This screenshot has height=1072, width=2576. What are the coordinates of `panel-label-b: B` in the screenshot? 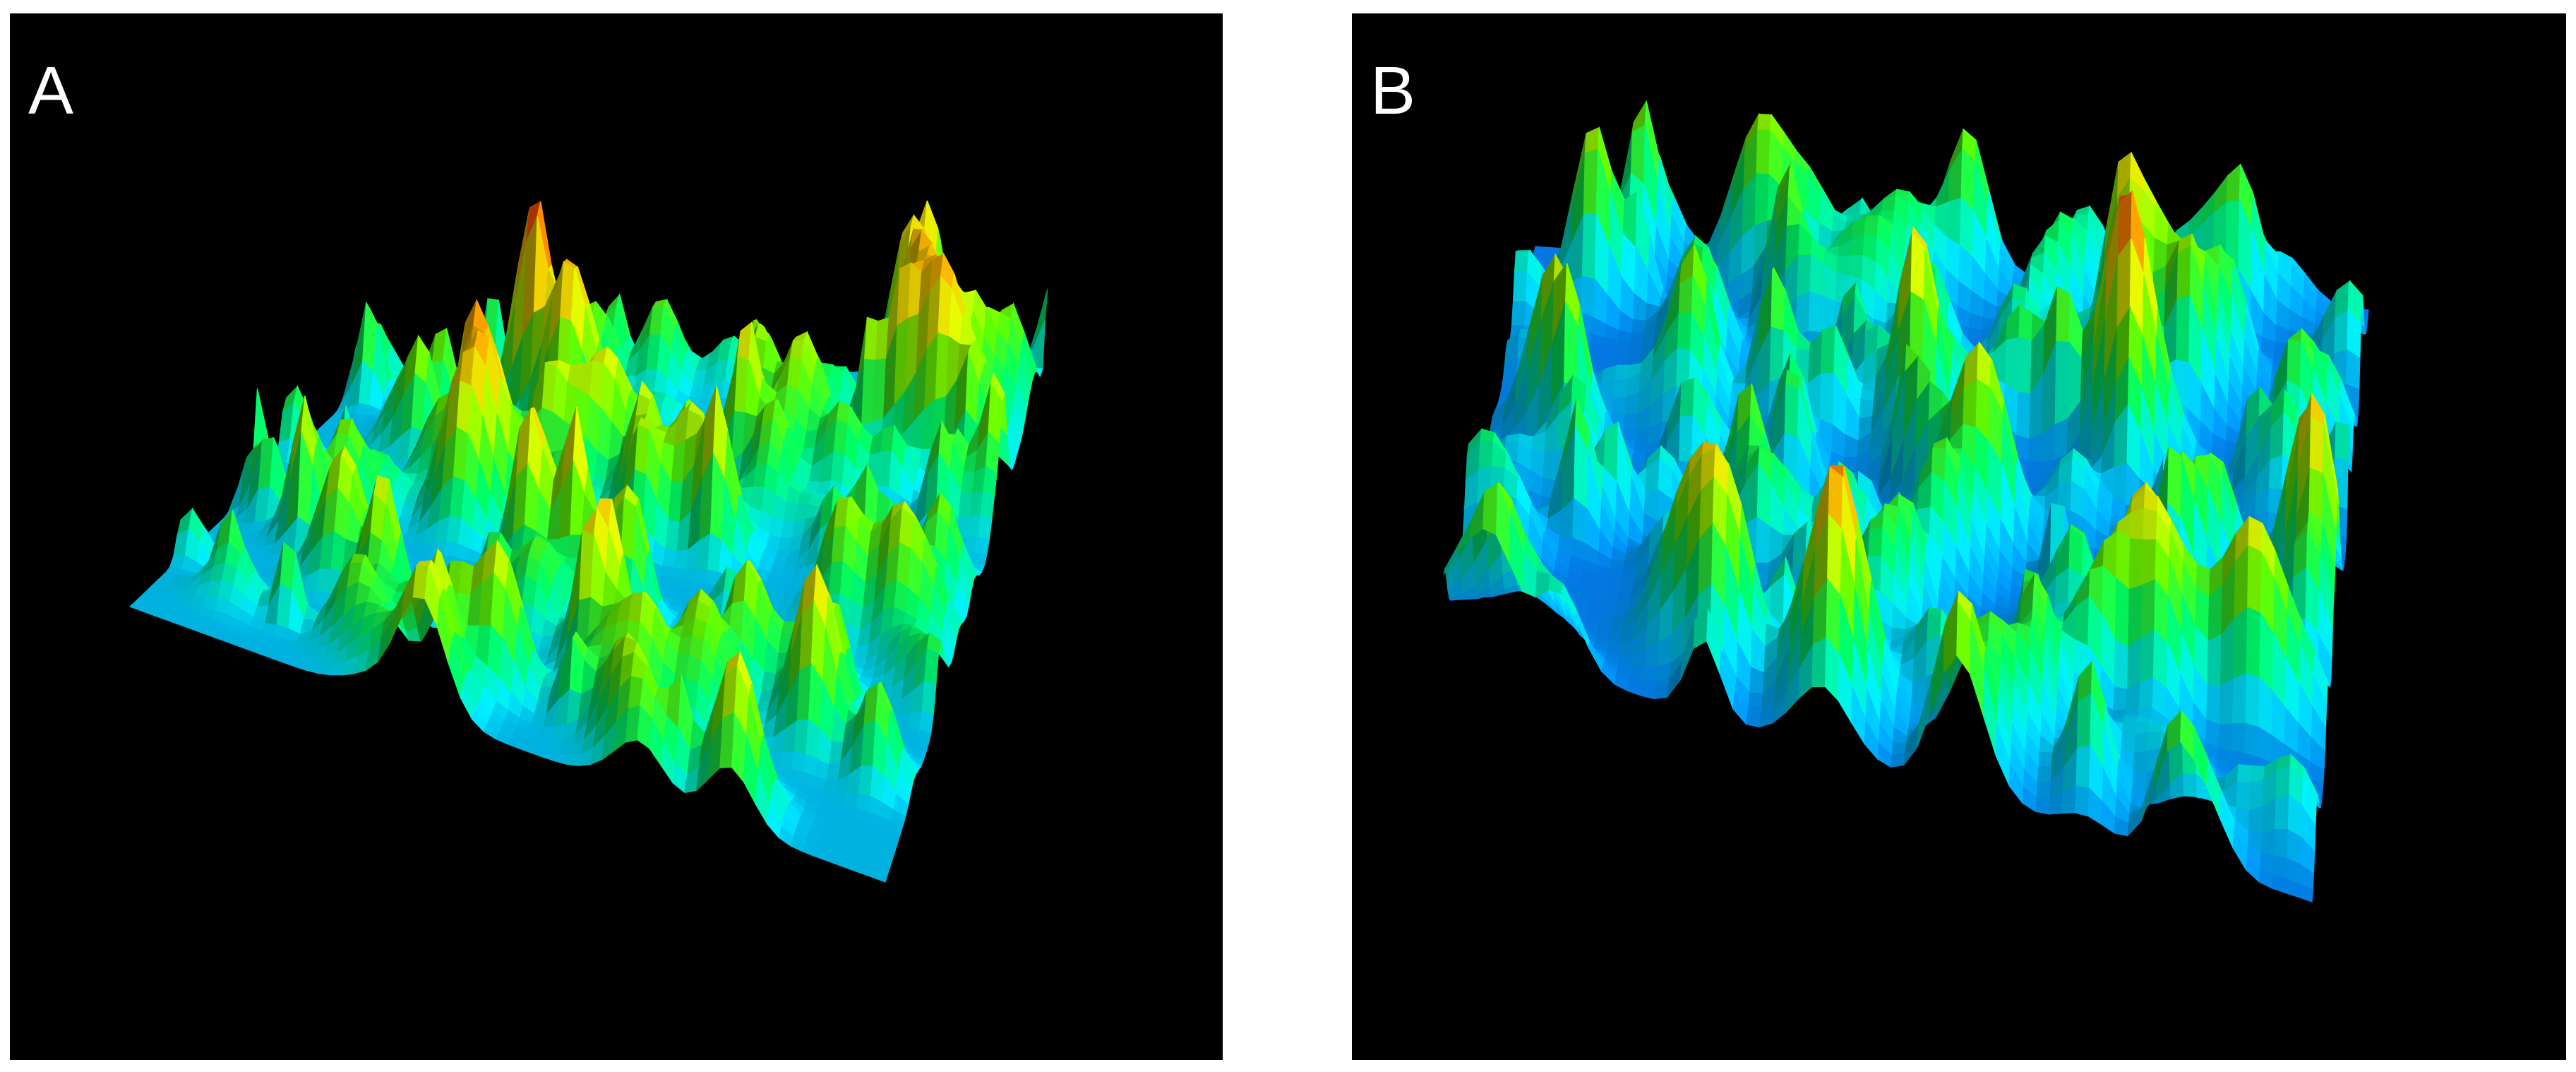 It's located at (1393, 91).